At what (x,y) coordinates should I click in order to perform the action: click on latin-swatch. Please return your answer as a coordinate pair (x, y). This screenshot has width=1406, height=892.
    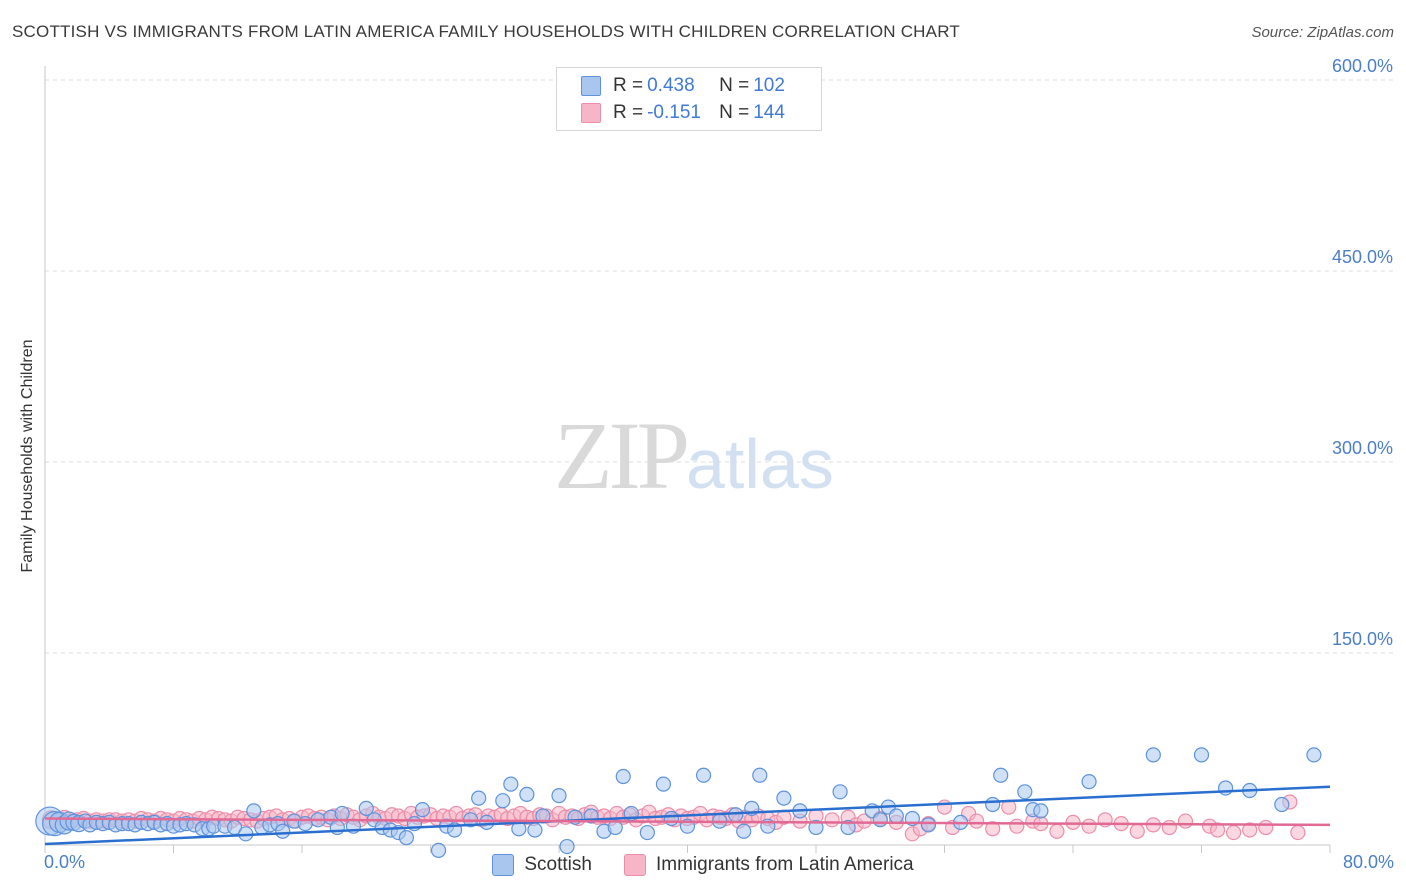
    Looking at the image, I should click on (591, 113).